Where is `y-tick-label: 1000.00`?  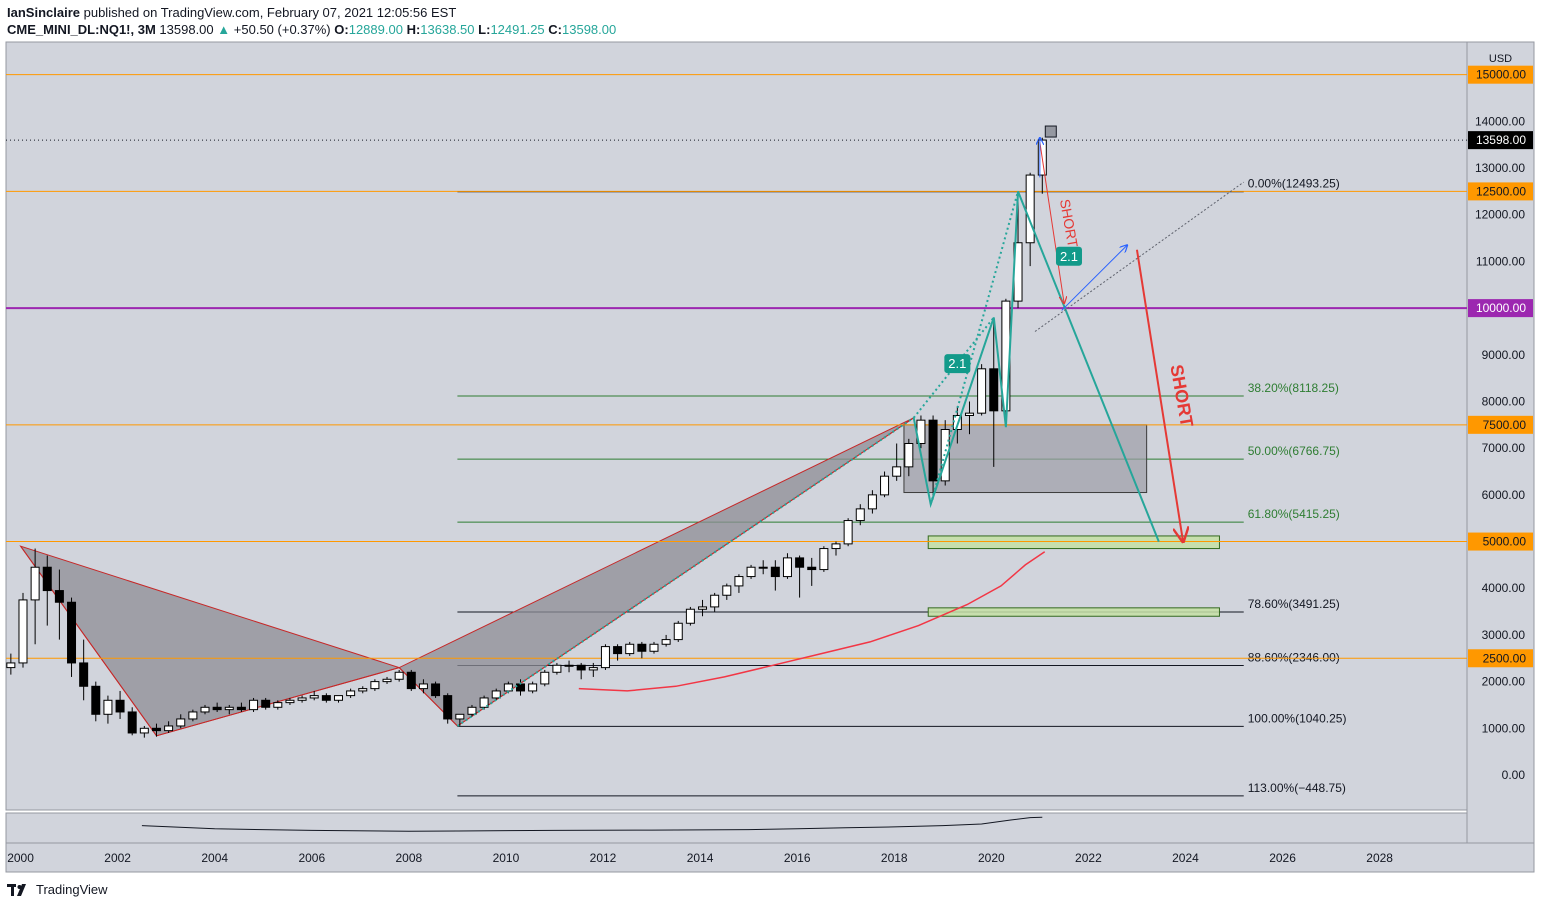
y-tick-label: 1000.00 is located at coordinates (1504, 728).